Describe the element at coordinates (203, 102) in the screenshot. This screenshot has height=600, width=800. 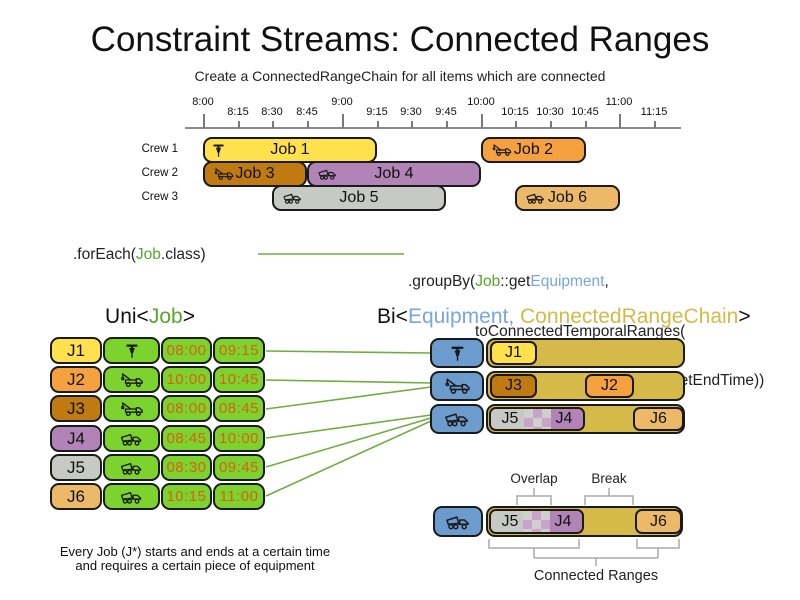
I see `tick-label: 8:00` at that location.